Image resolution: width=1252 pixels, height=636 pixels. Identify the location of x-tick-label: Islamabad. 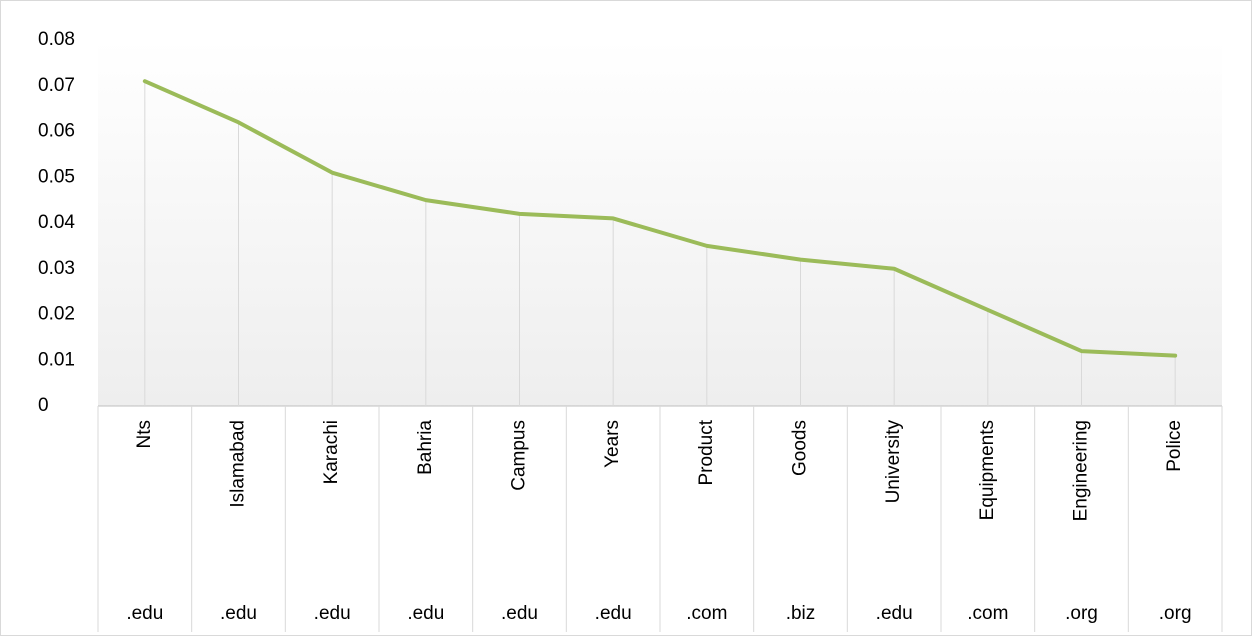
(238, 464).